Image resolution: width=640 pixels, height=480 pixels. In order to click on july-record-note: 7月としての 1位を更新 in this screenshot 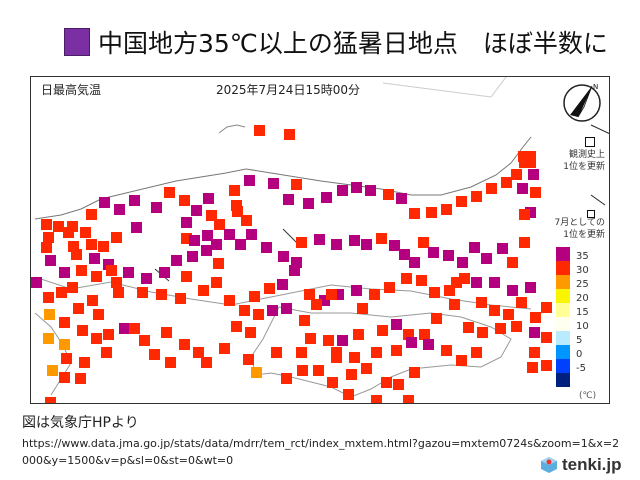, I will do `click(579, 229)`.